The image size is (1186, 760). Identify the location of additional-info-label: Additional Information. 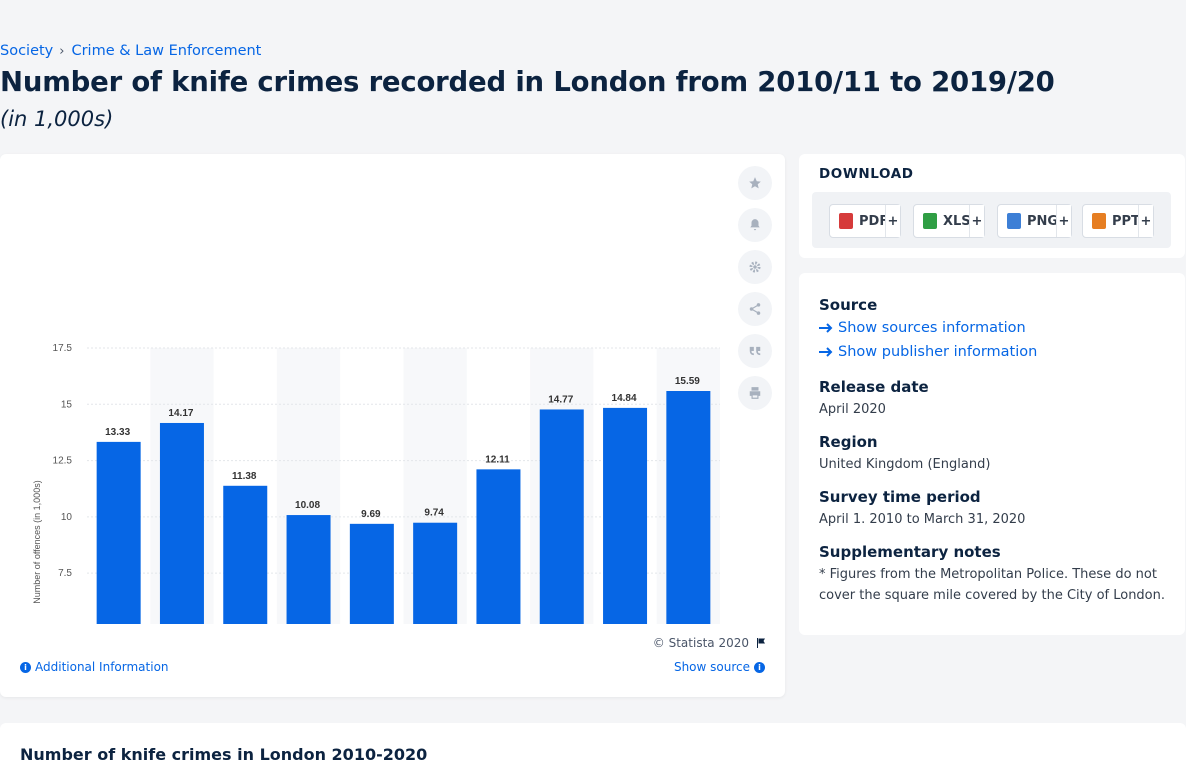
(102, 667).